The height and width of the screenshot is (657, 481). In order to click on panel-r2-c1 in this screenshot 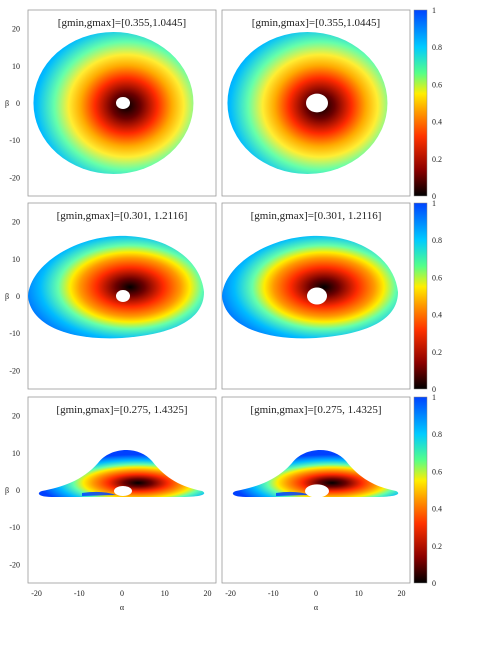, I will do `click(122, 296)`.